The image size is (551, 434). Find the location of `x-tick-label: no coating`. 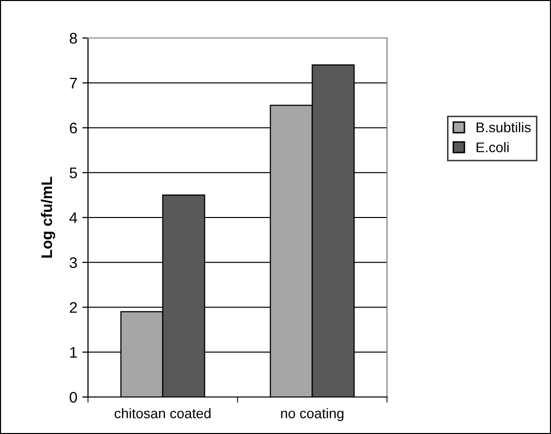

x-tick-label: no coating is located at coordinates (312, 415).